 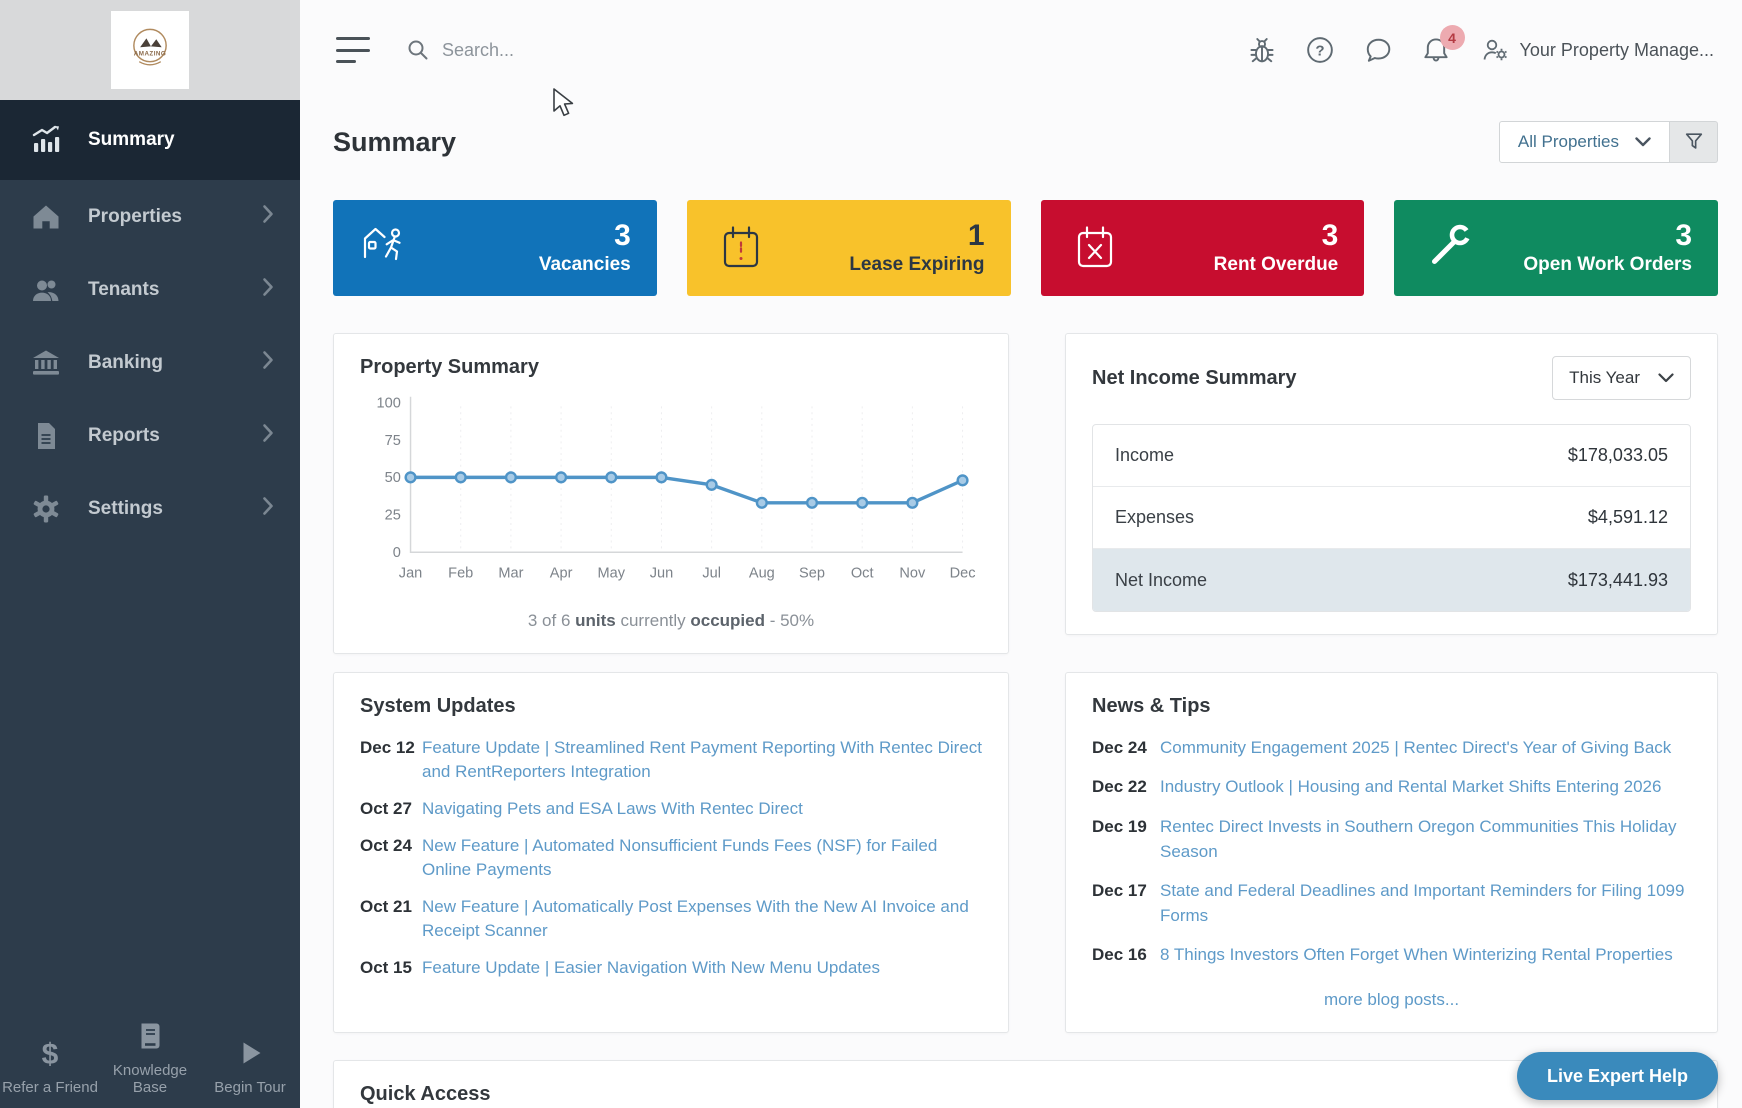 I want to click on document-icon, so click(x=46, y=435).